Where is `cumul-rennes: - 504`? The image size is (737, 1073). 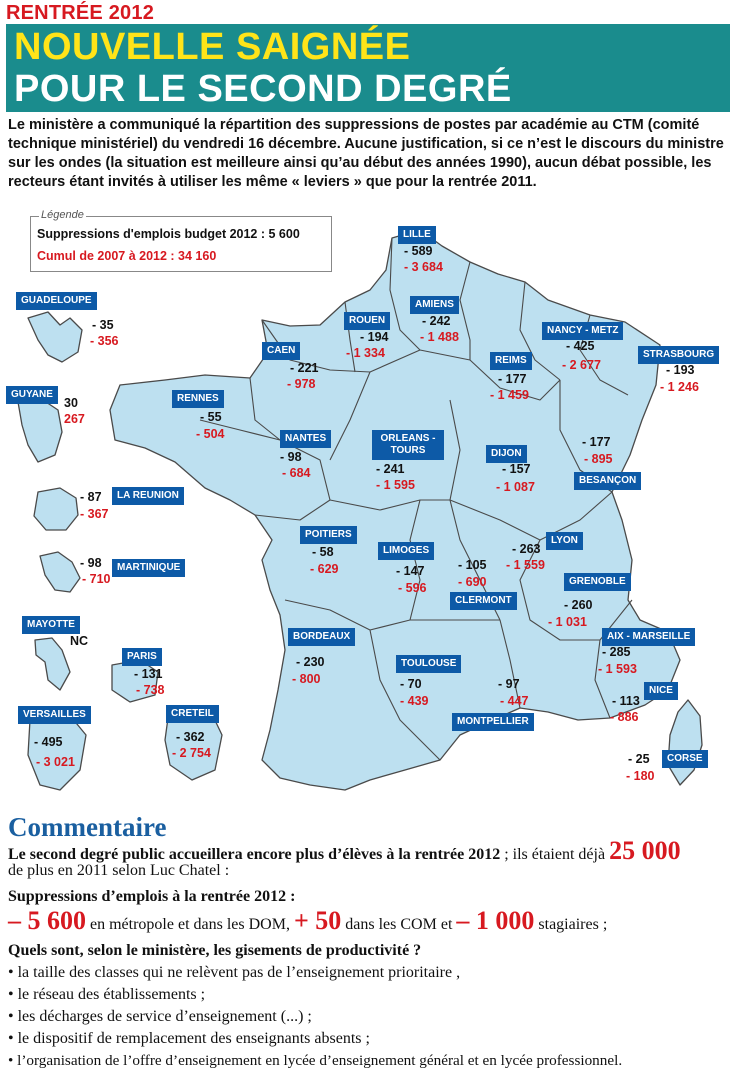
cumul-rennes: - 504 is located at coordinates (210, 434).